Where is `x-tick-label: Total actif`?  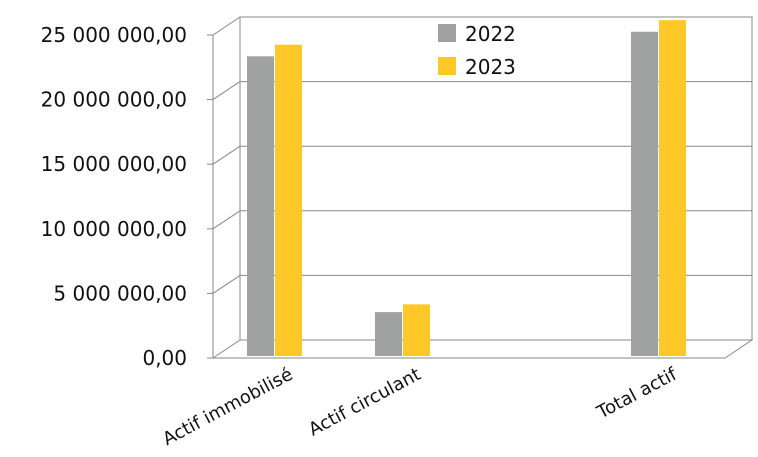 x-tick-label: Total actif is located at coordinates (637, 394).